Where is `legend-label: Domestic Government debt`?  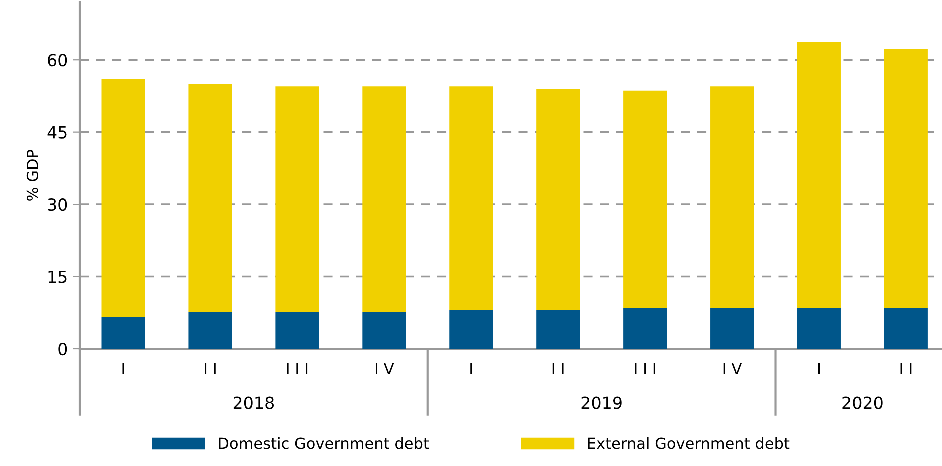
legend-label: Domestic Government debt is located at coordinates (324, 443).